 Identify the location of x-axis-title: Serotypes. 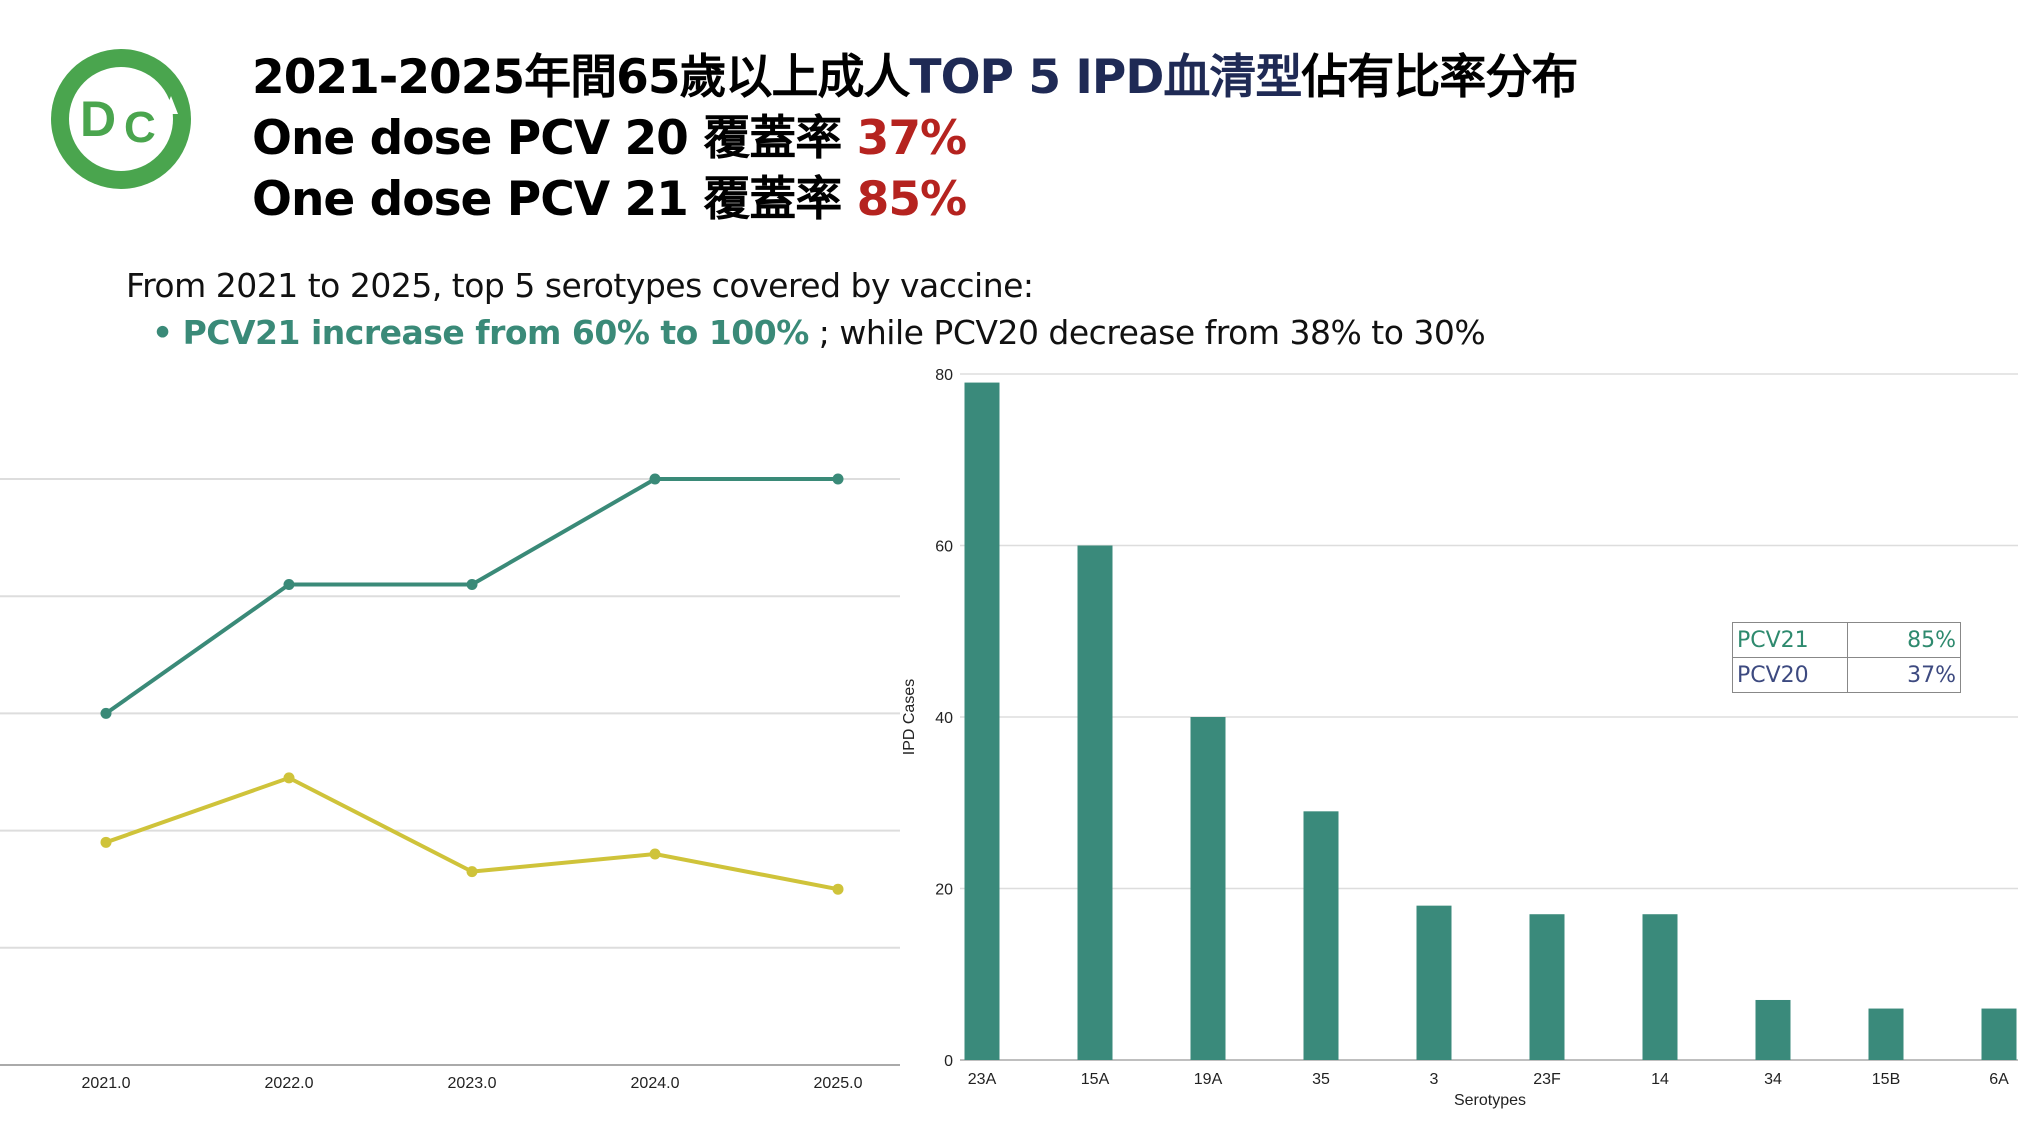
(1490, 1100).